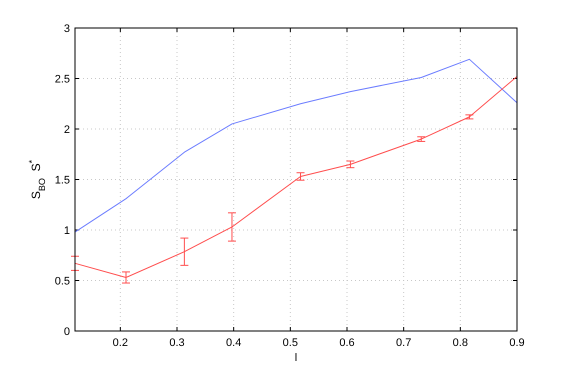  Describe the element at coordinates (120, 343) in the screenshot. I see `x-tick-label: 0.2` at that location.